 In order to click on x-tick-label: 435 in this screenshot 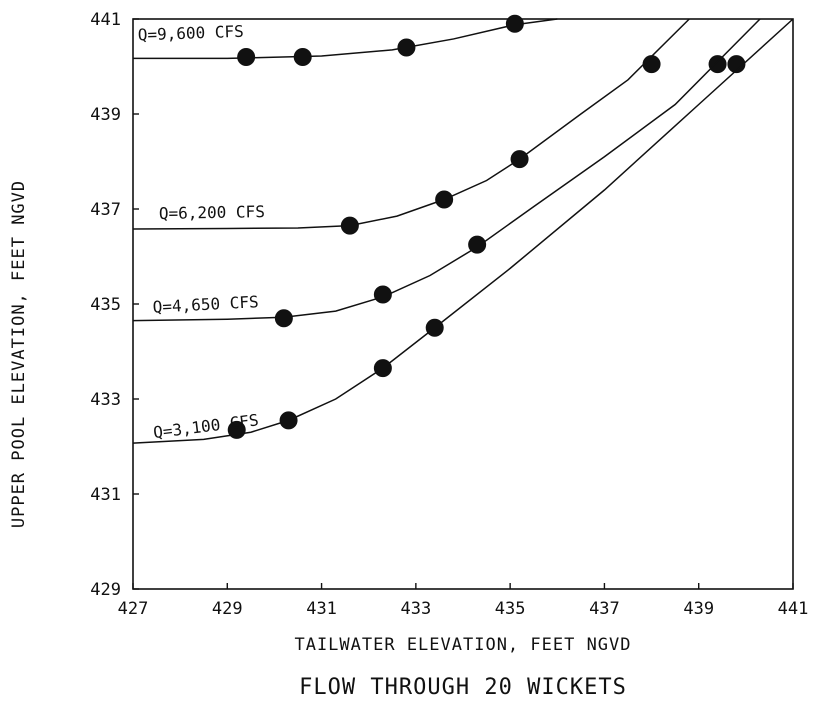, I will do `click(510, 609)`.